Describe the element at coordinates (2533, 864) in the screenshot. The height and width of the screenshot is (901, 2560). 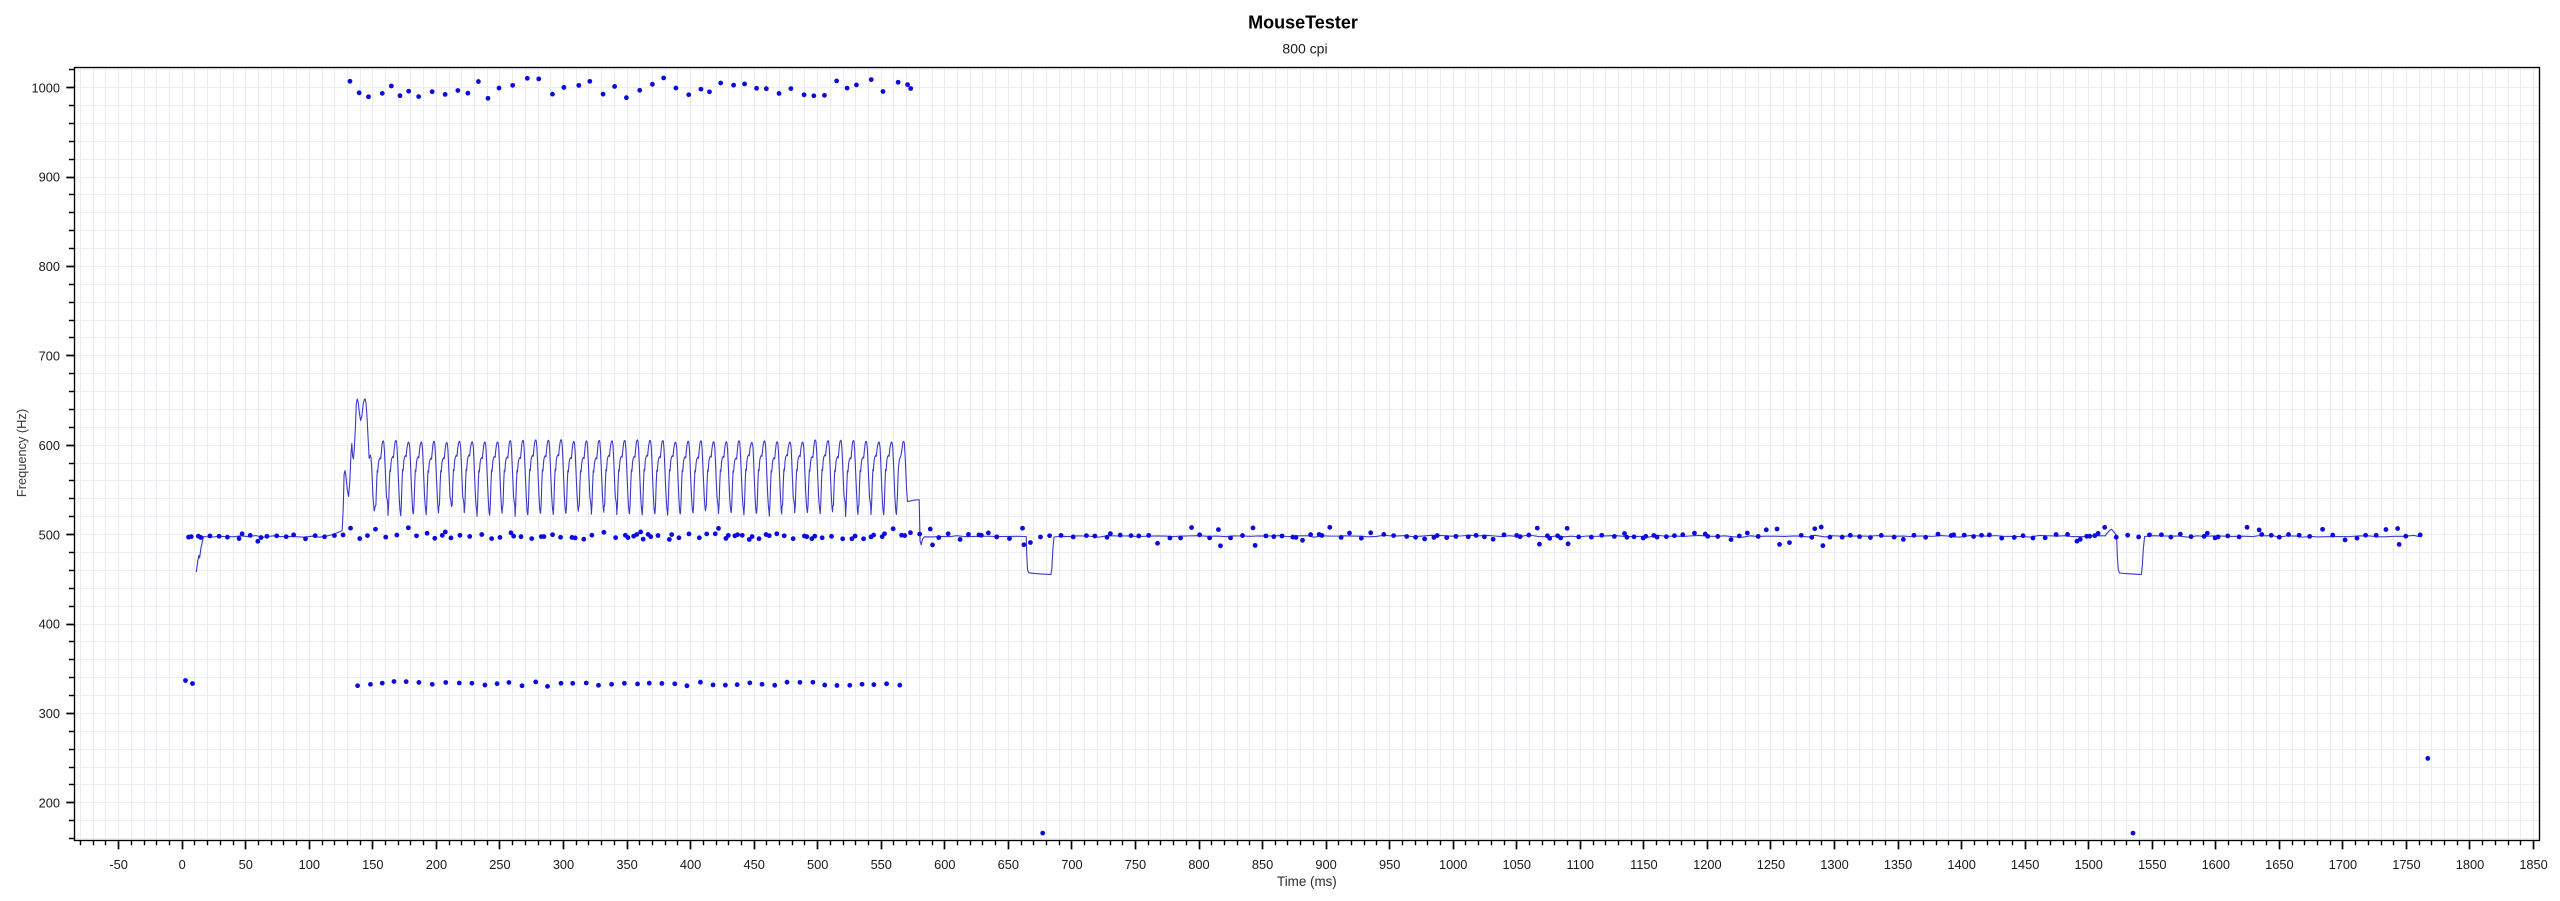
I see `svg-text: 1850` at that location.